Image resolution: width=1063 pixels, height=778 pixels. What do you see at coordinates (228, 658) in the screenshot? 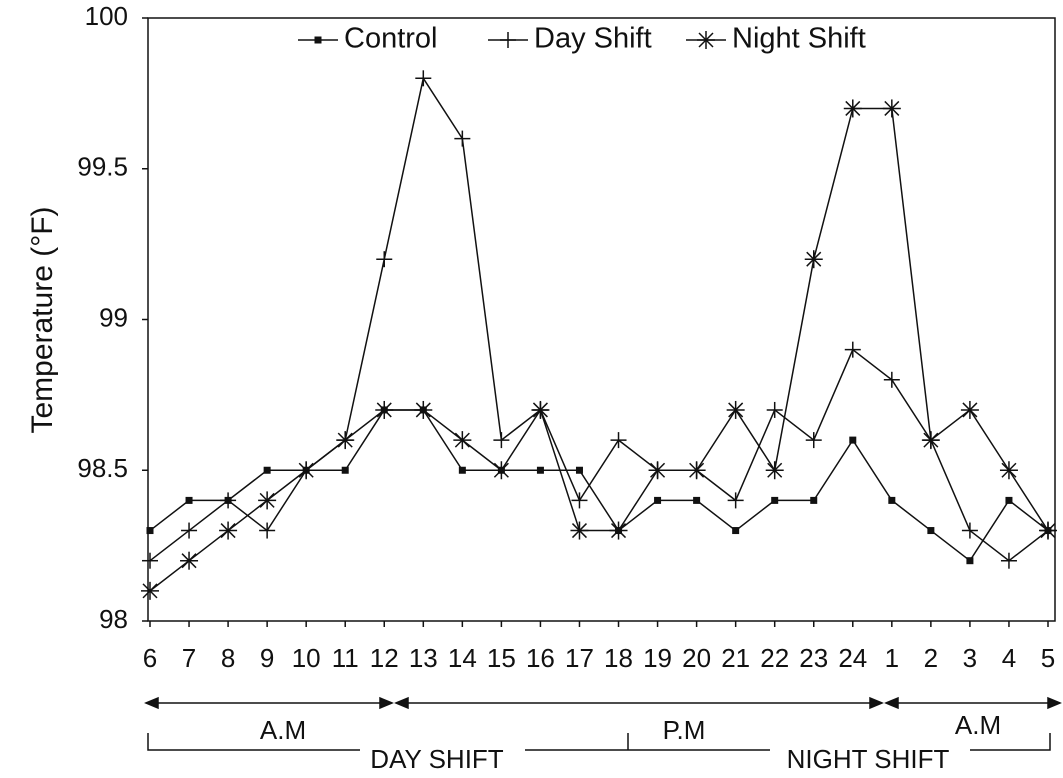
I see `x-tick-label: 8` at bounding box center [228, 658].